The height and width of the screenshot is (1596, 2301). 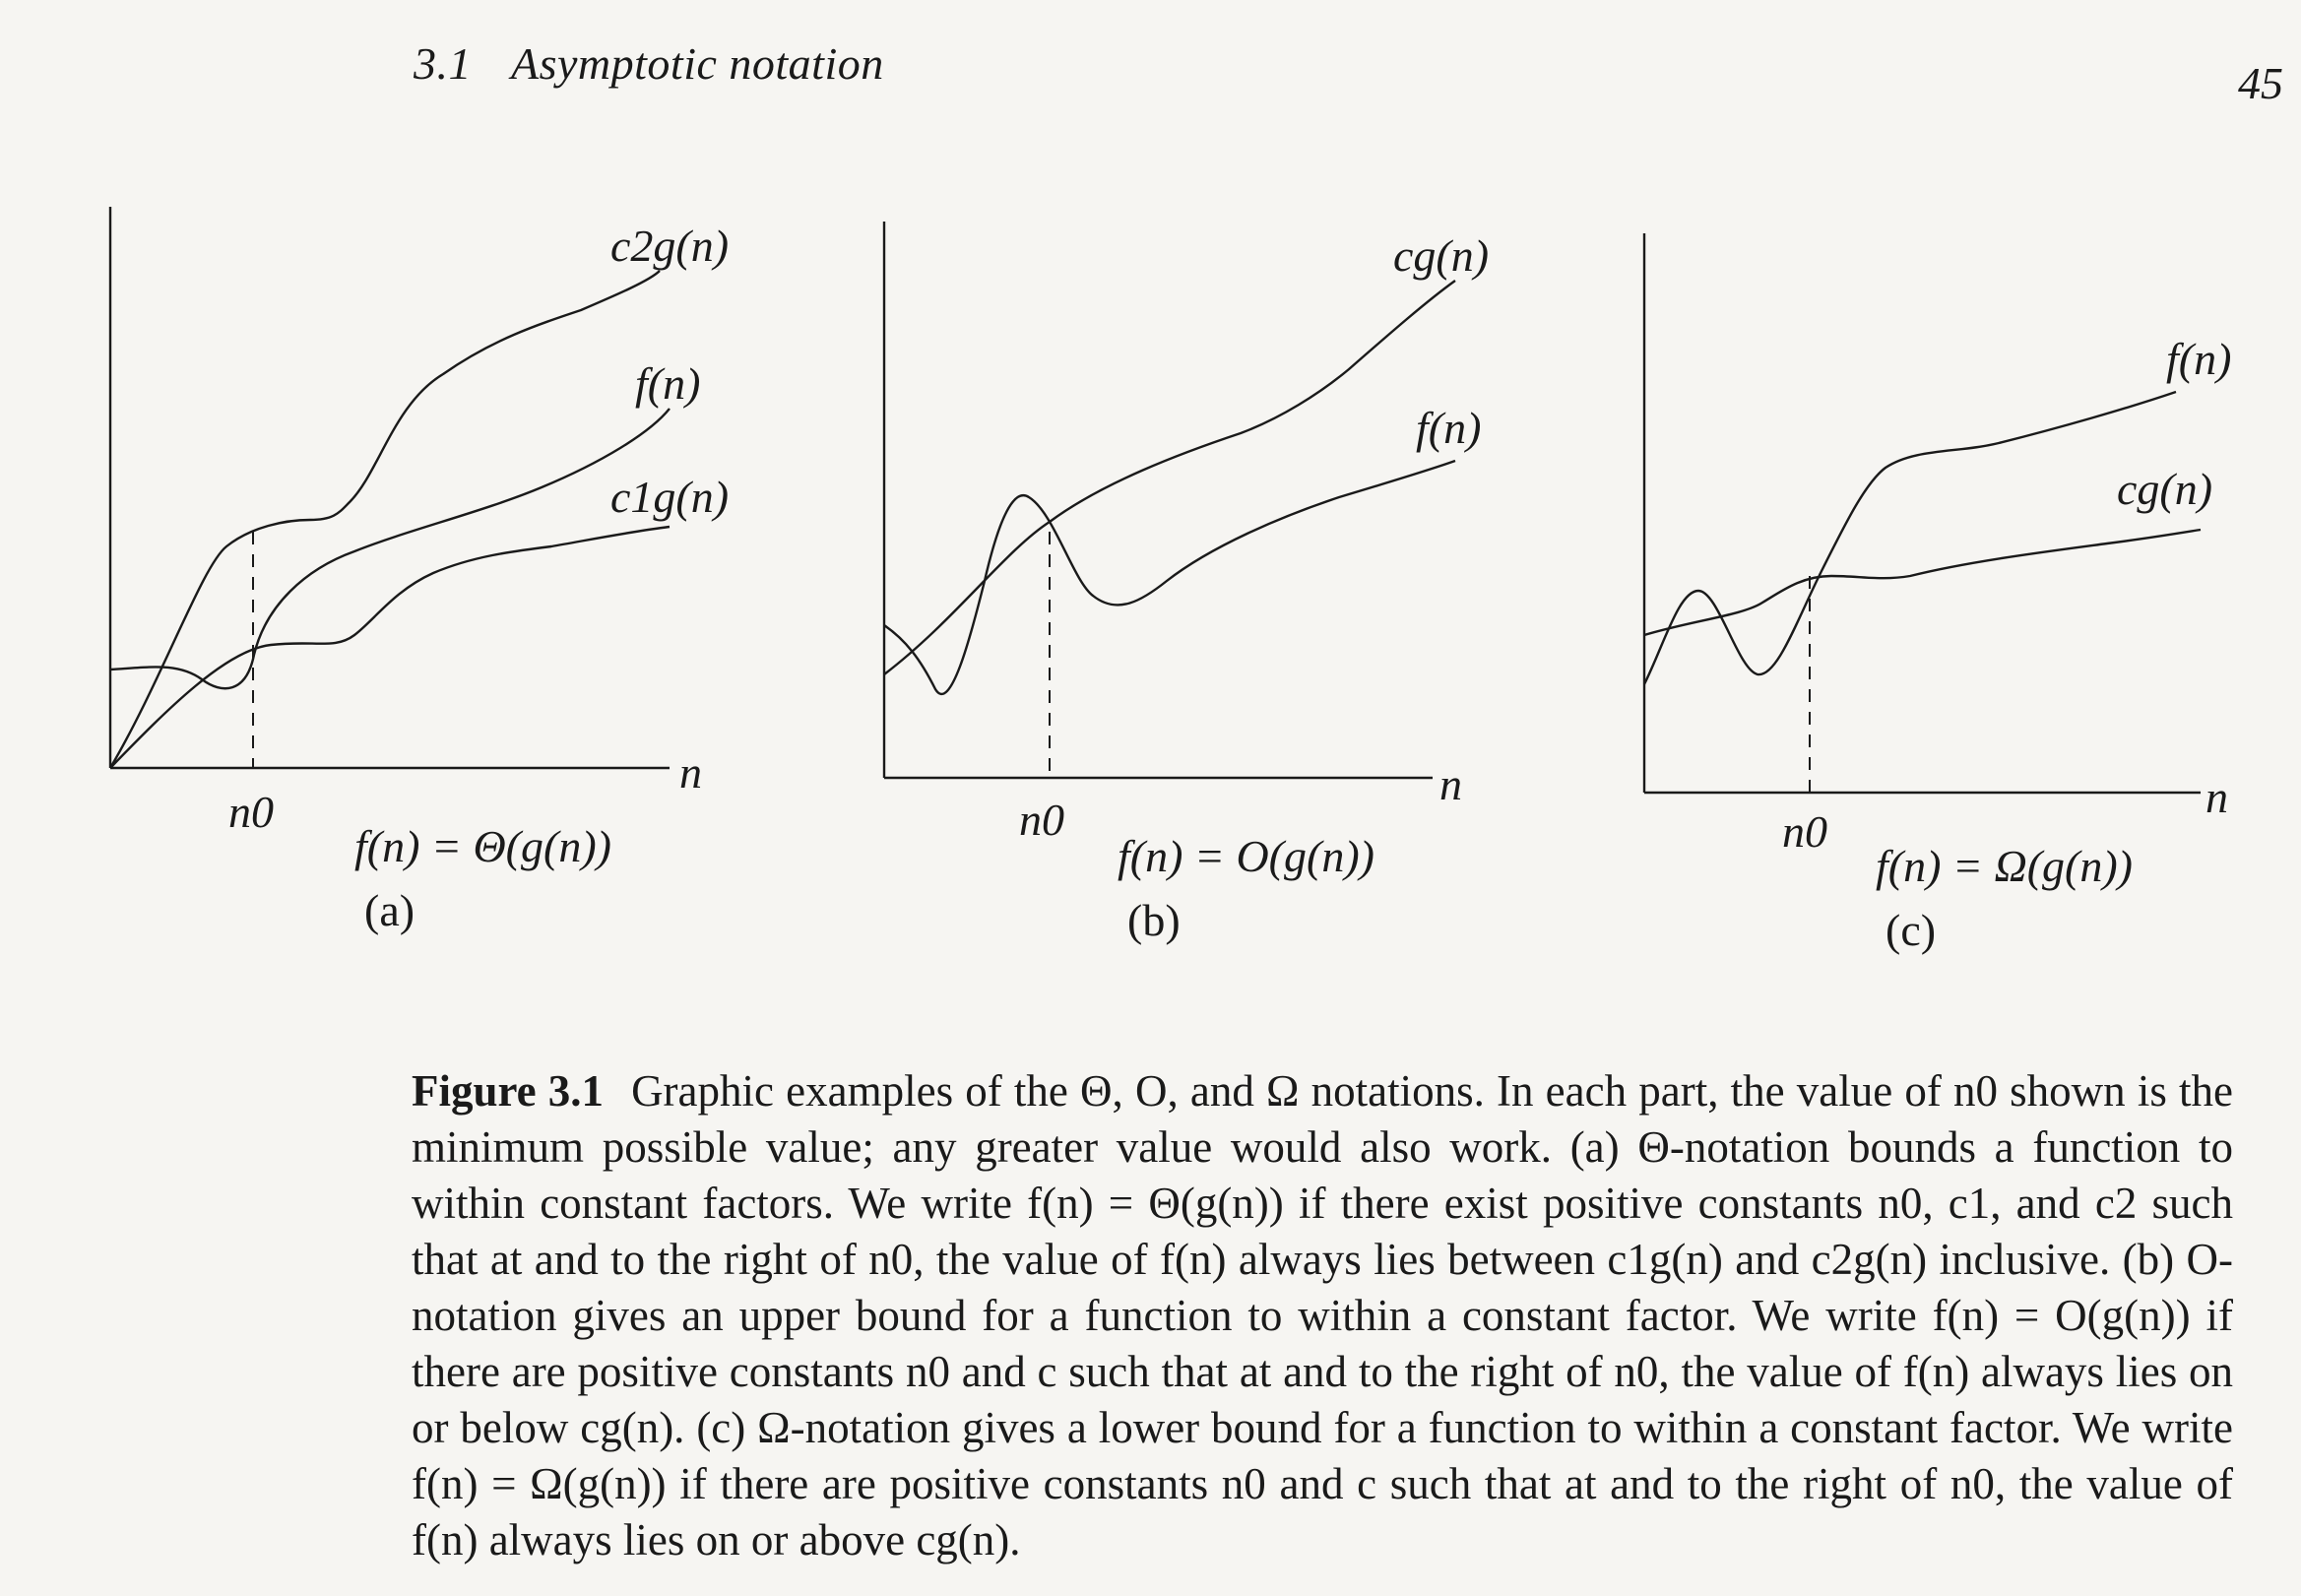 I want to click on panel-c, so click(x=1922, y=514).